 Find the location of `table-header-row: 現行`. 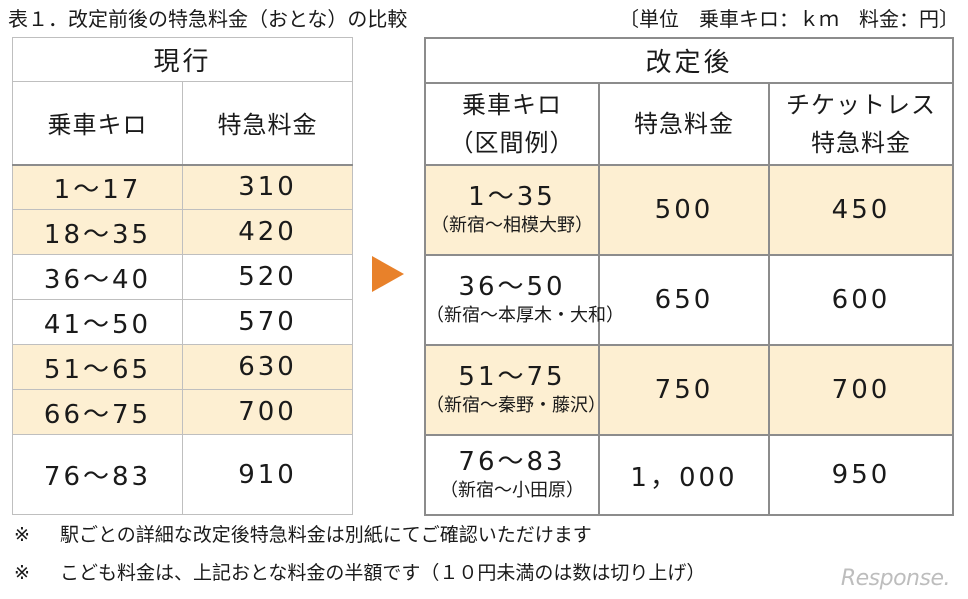

table-header-row: 現行 is located at coordinates (182, 59).